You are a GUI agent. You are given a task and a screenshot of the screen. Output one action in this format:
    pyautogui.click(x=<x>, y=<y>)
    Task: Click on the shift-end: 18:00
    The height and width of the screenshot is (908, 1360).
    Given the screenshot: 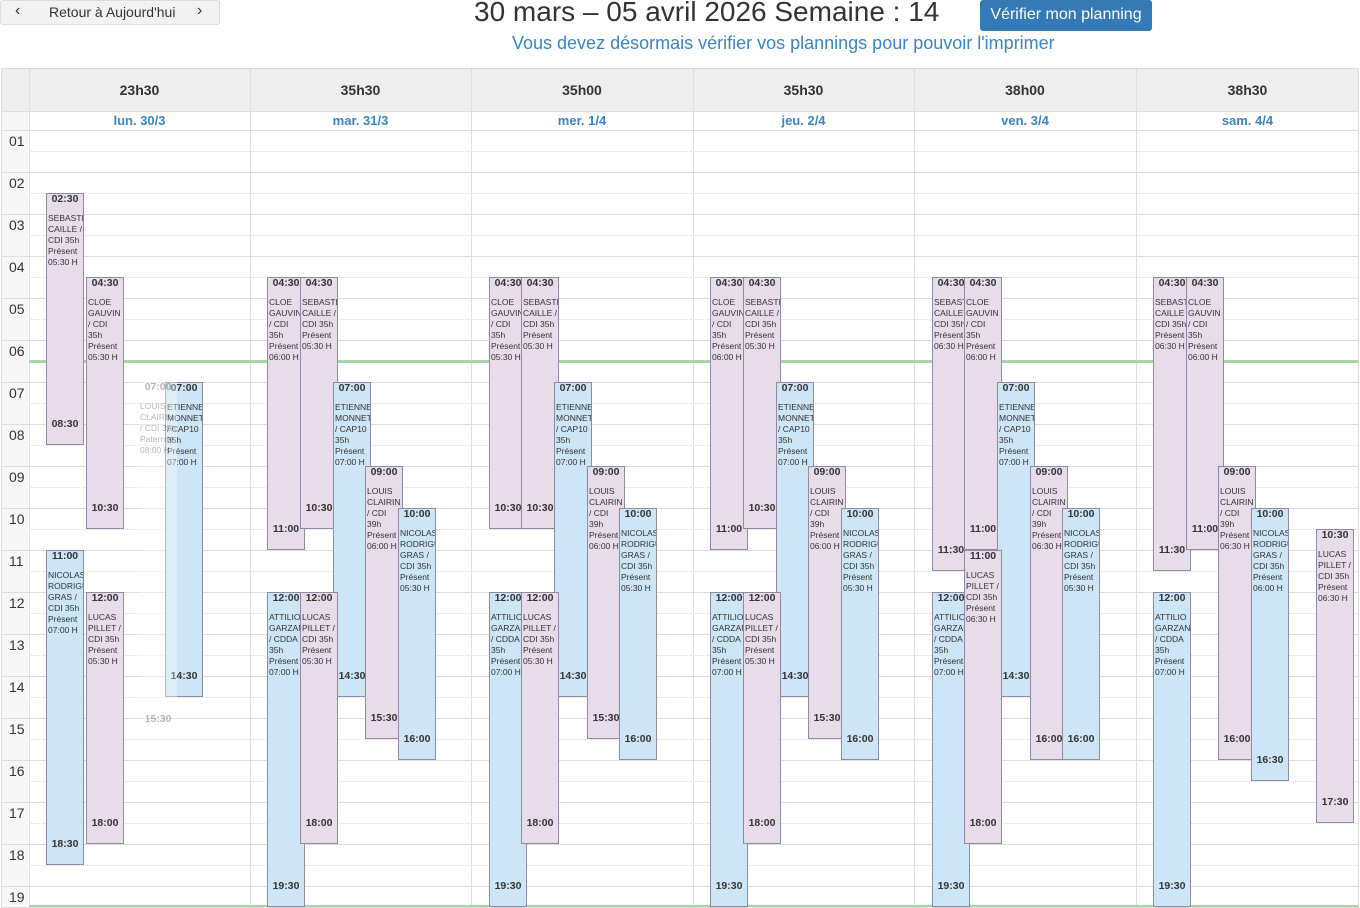 What is the action you would take?
    pyautogui.click(x=540, y=823)
    